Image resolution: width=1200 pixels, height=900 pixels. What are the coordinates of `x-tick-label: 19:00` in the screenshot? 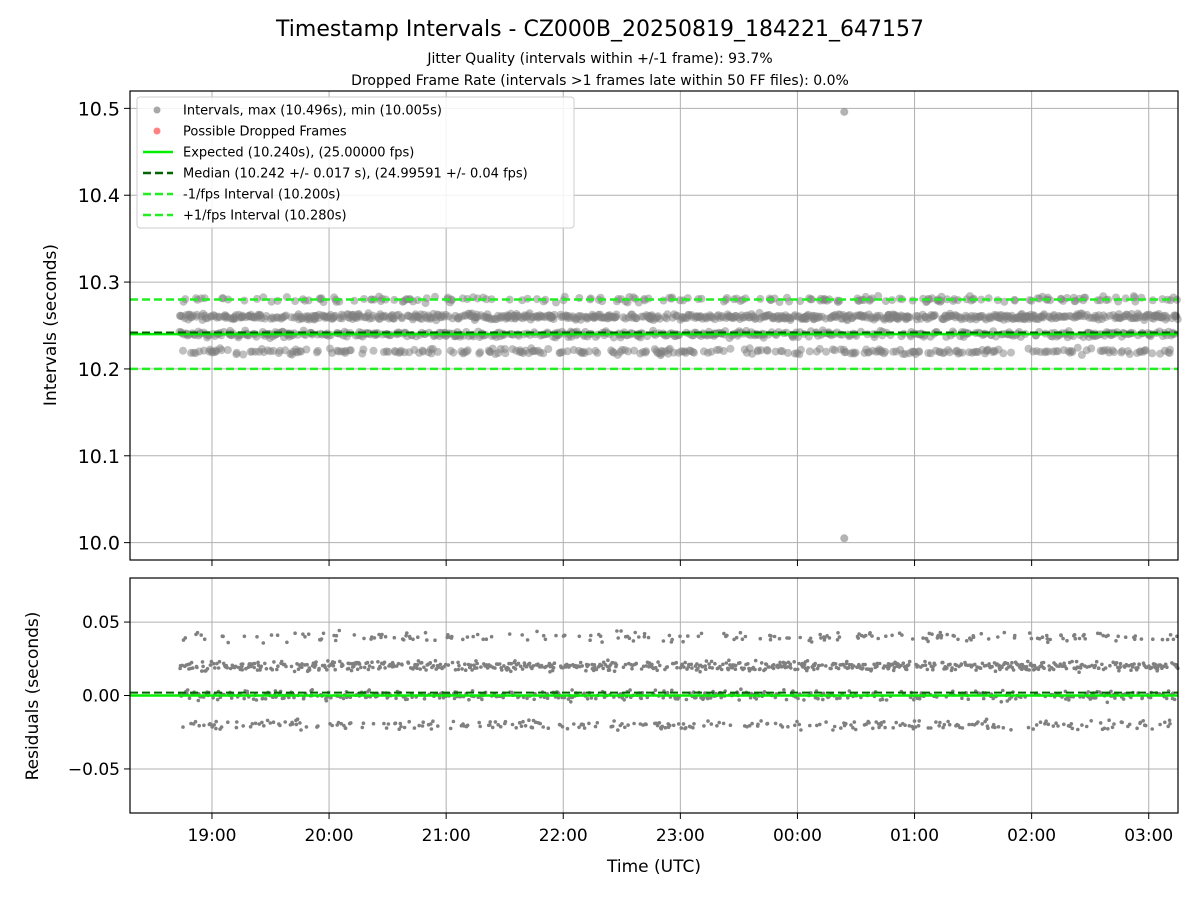 It's located at (211, 836).